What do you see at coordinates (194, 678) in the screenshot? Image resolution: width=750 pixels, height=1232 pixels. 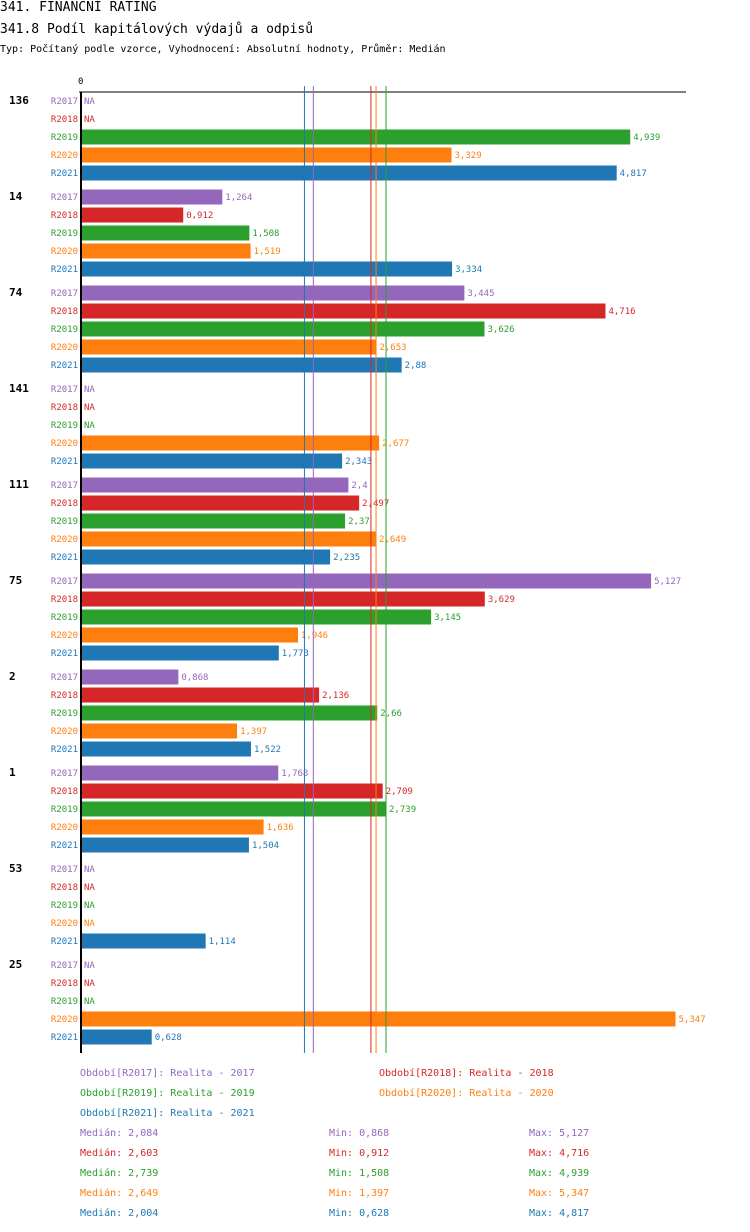 I see `value-label: 0,868` at bounding box center [194, 678].